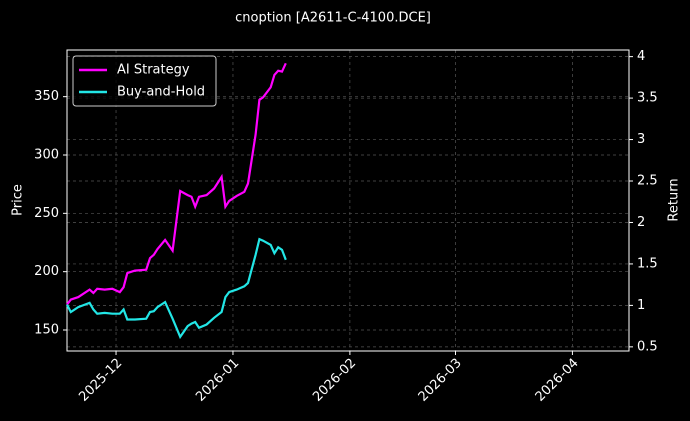  What do you see at coordinates (18, 200) in the screenshot?
I see `y-axis-label: Price` at bounding box center [18, 200].